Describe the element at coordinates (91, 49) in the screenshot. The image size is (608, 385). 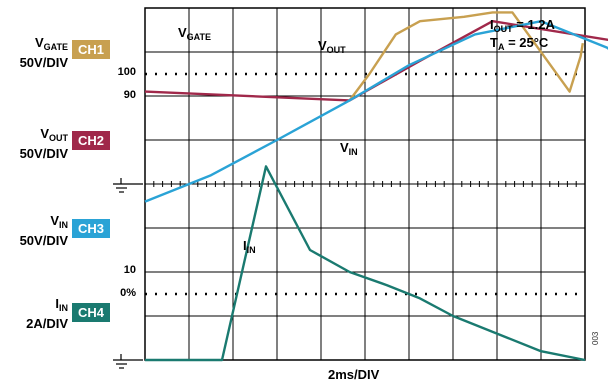
I see `ch1-badge: CH1` at that location.